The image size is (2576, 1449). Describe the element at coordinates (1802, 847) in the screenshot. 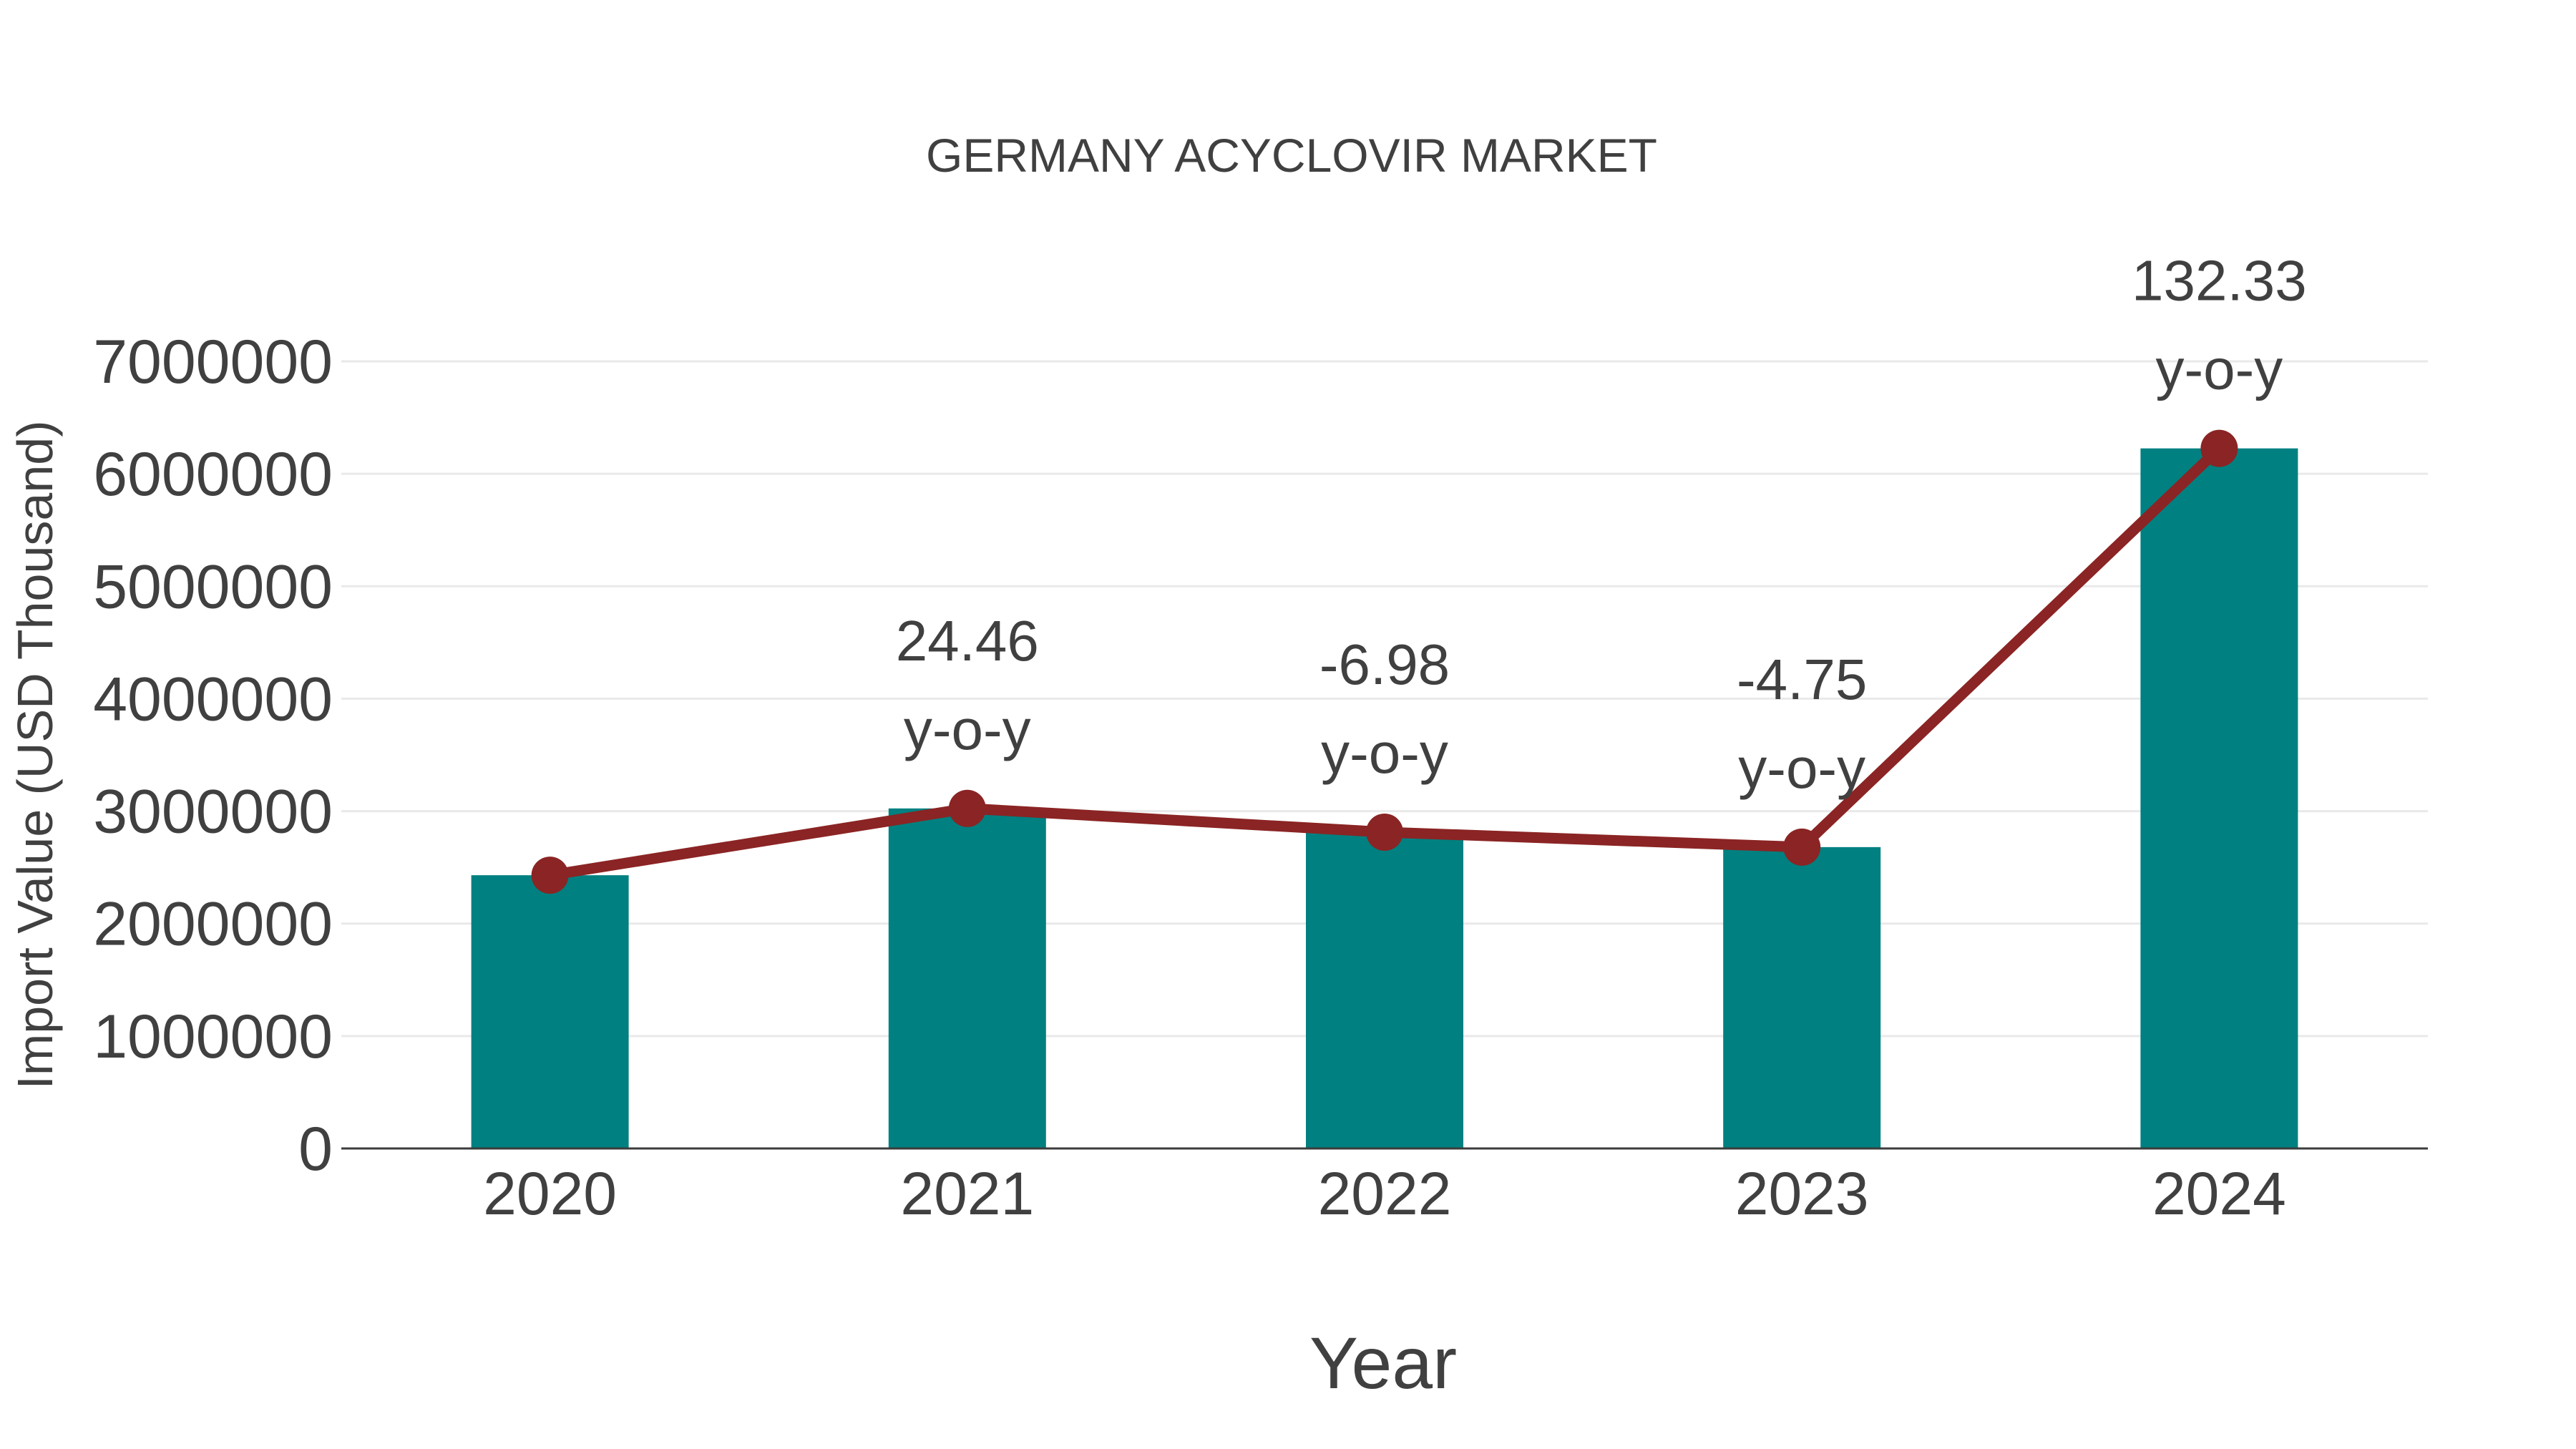

I see `trend-dot-2023` at that location.